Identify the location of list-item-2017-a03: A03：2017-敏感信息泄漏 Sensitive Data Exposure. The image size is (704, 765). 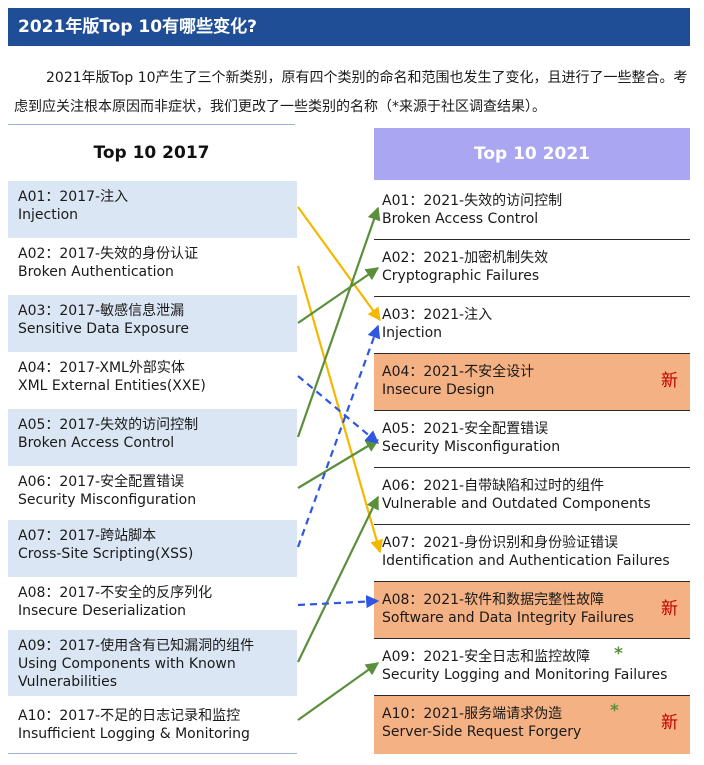
(152, 323).